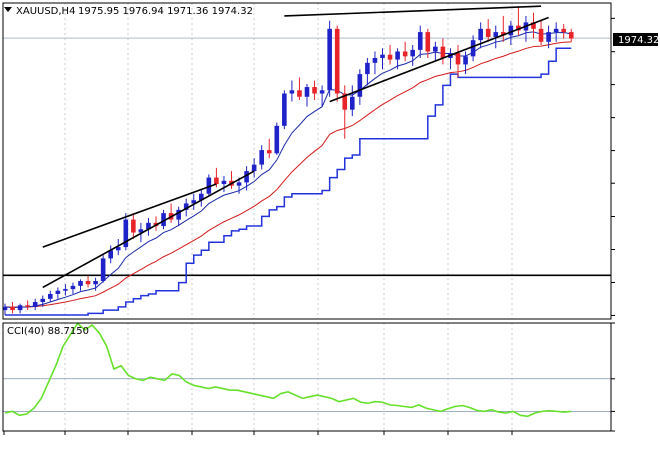 This screenshot has width=660, height=455. What do you see at coordinates (613, 166) in the screenshot?
I see `price-axis` at bounding box center [613, 166].